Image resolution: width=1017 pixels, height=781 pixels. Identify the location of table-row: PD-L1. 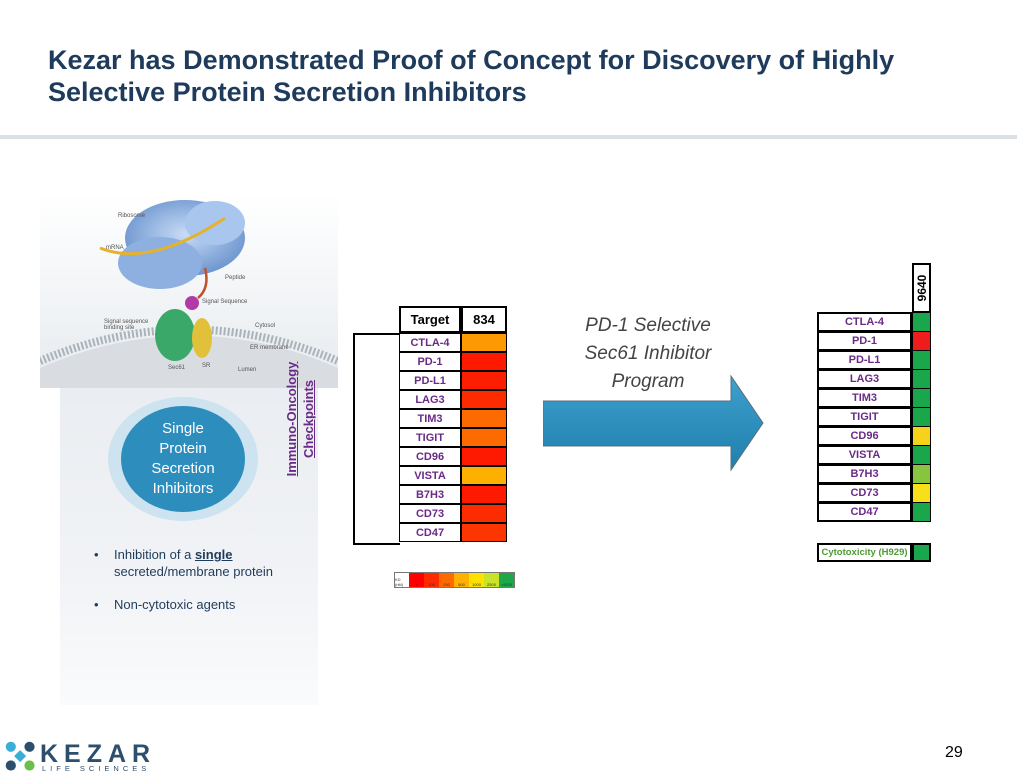
(453, 380).